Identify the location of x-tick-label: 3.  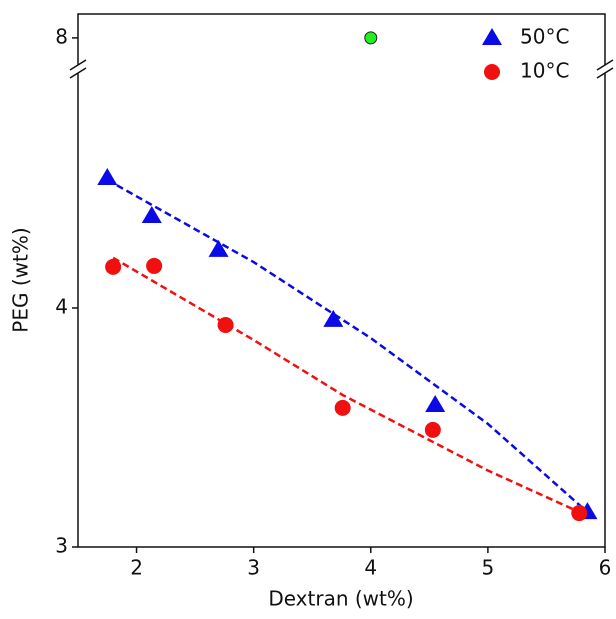
(253, 568).